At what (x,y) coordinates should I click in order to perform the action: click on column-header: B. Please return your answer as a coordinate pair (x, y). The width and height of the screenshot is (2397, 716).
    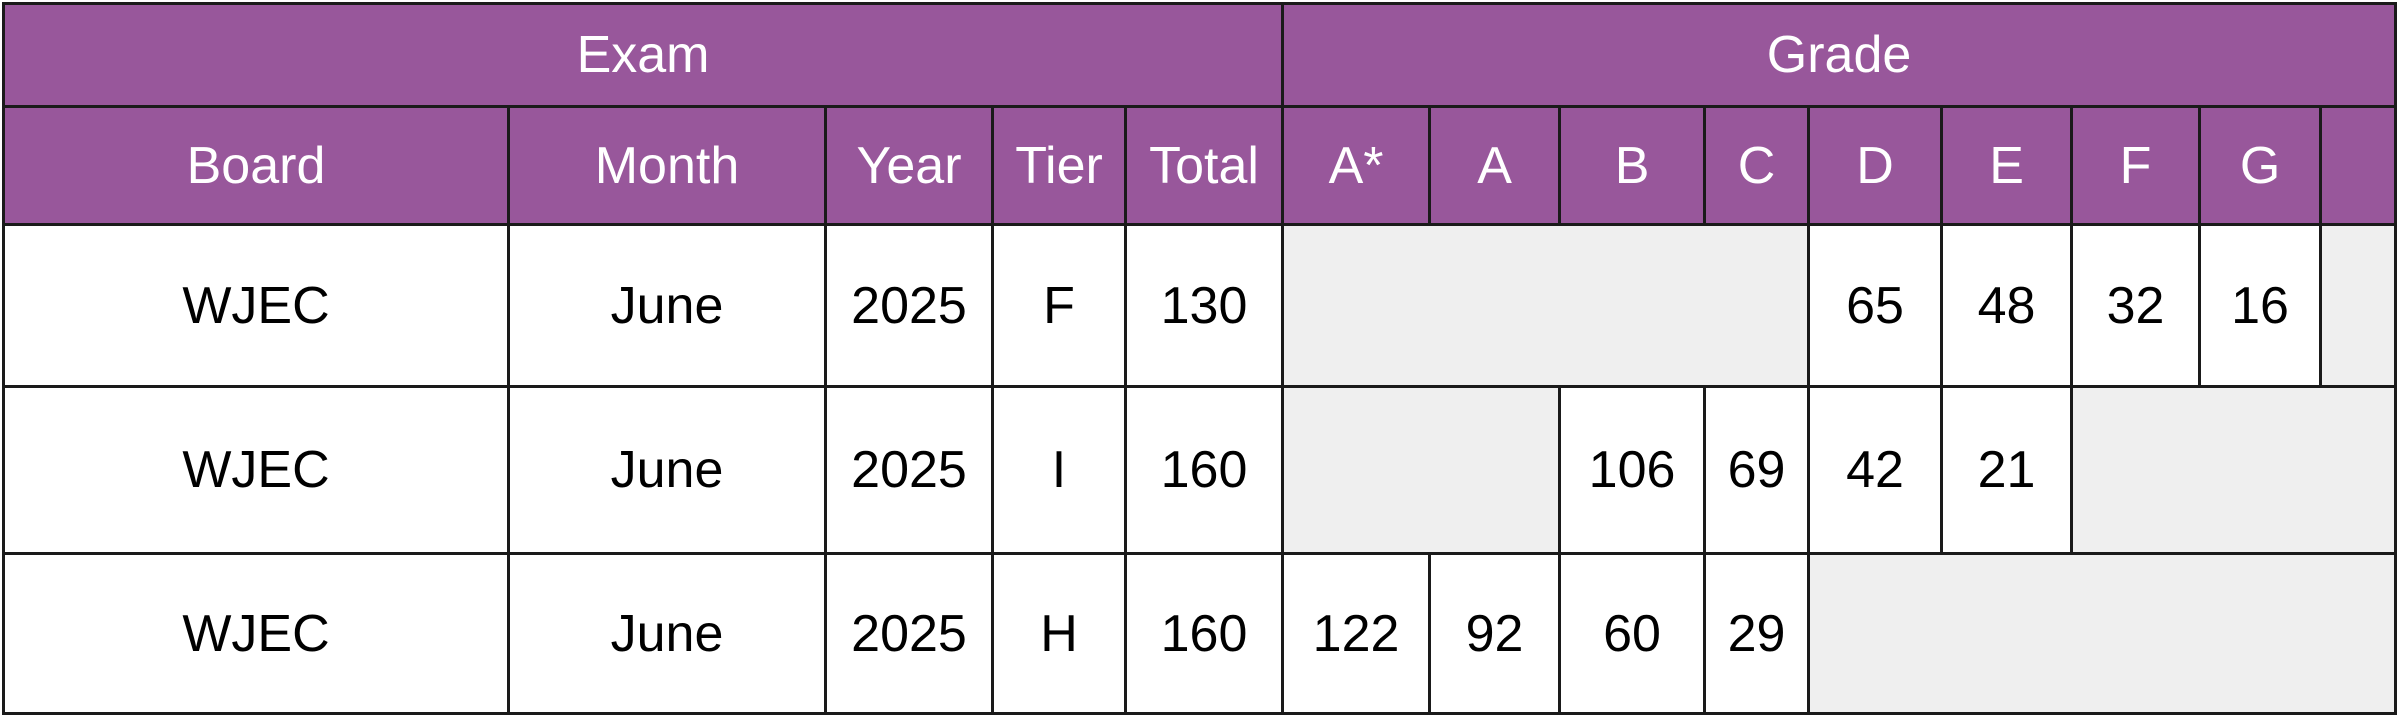
    Looking at the image, I should click on (1632, 165).